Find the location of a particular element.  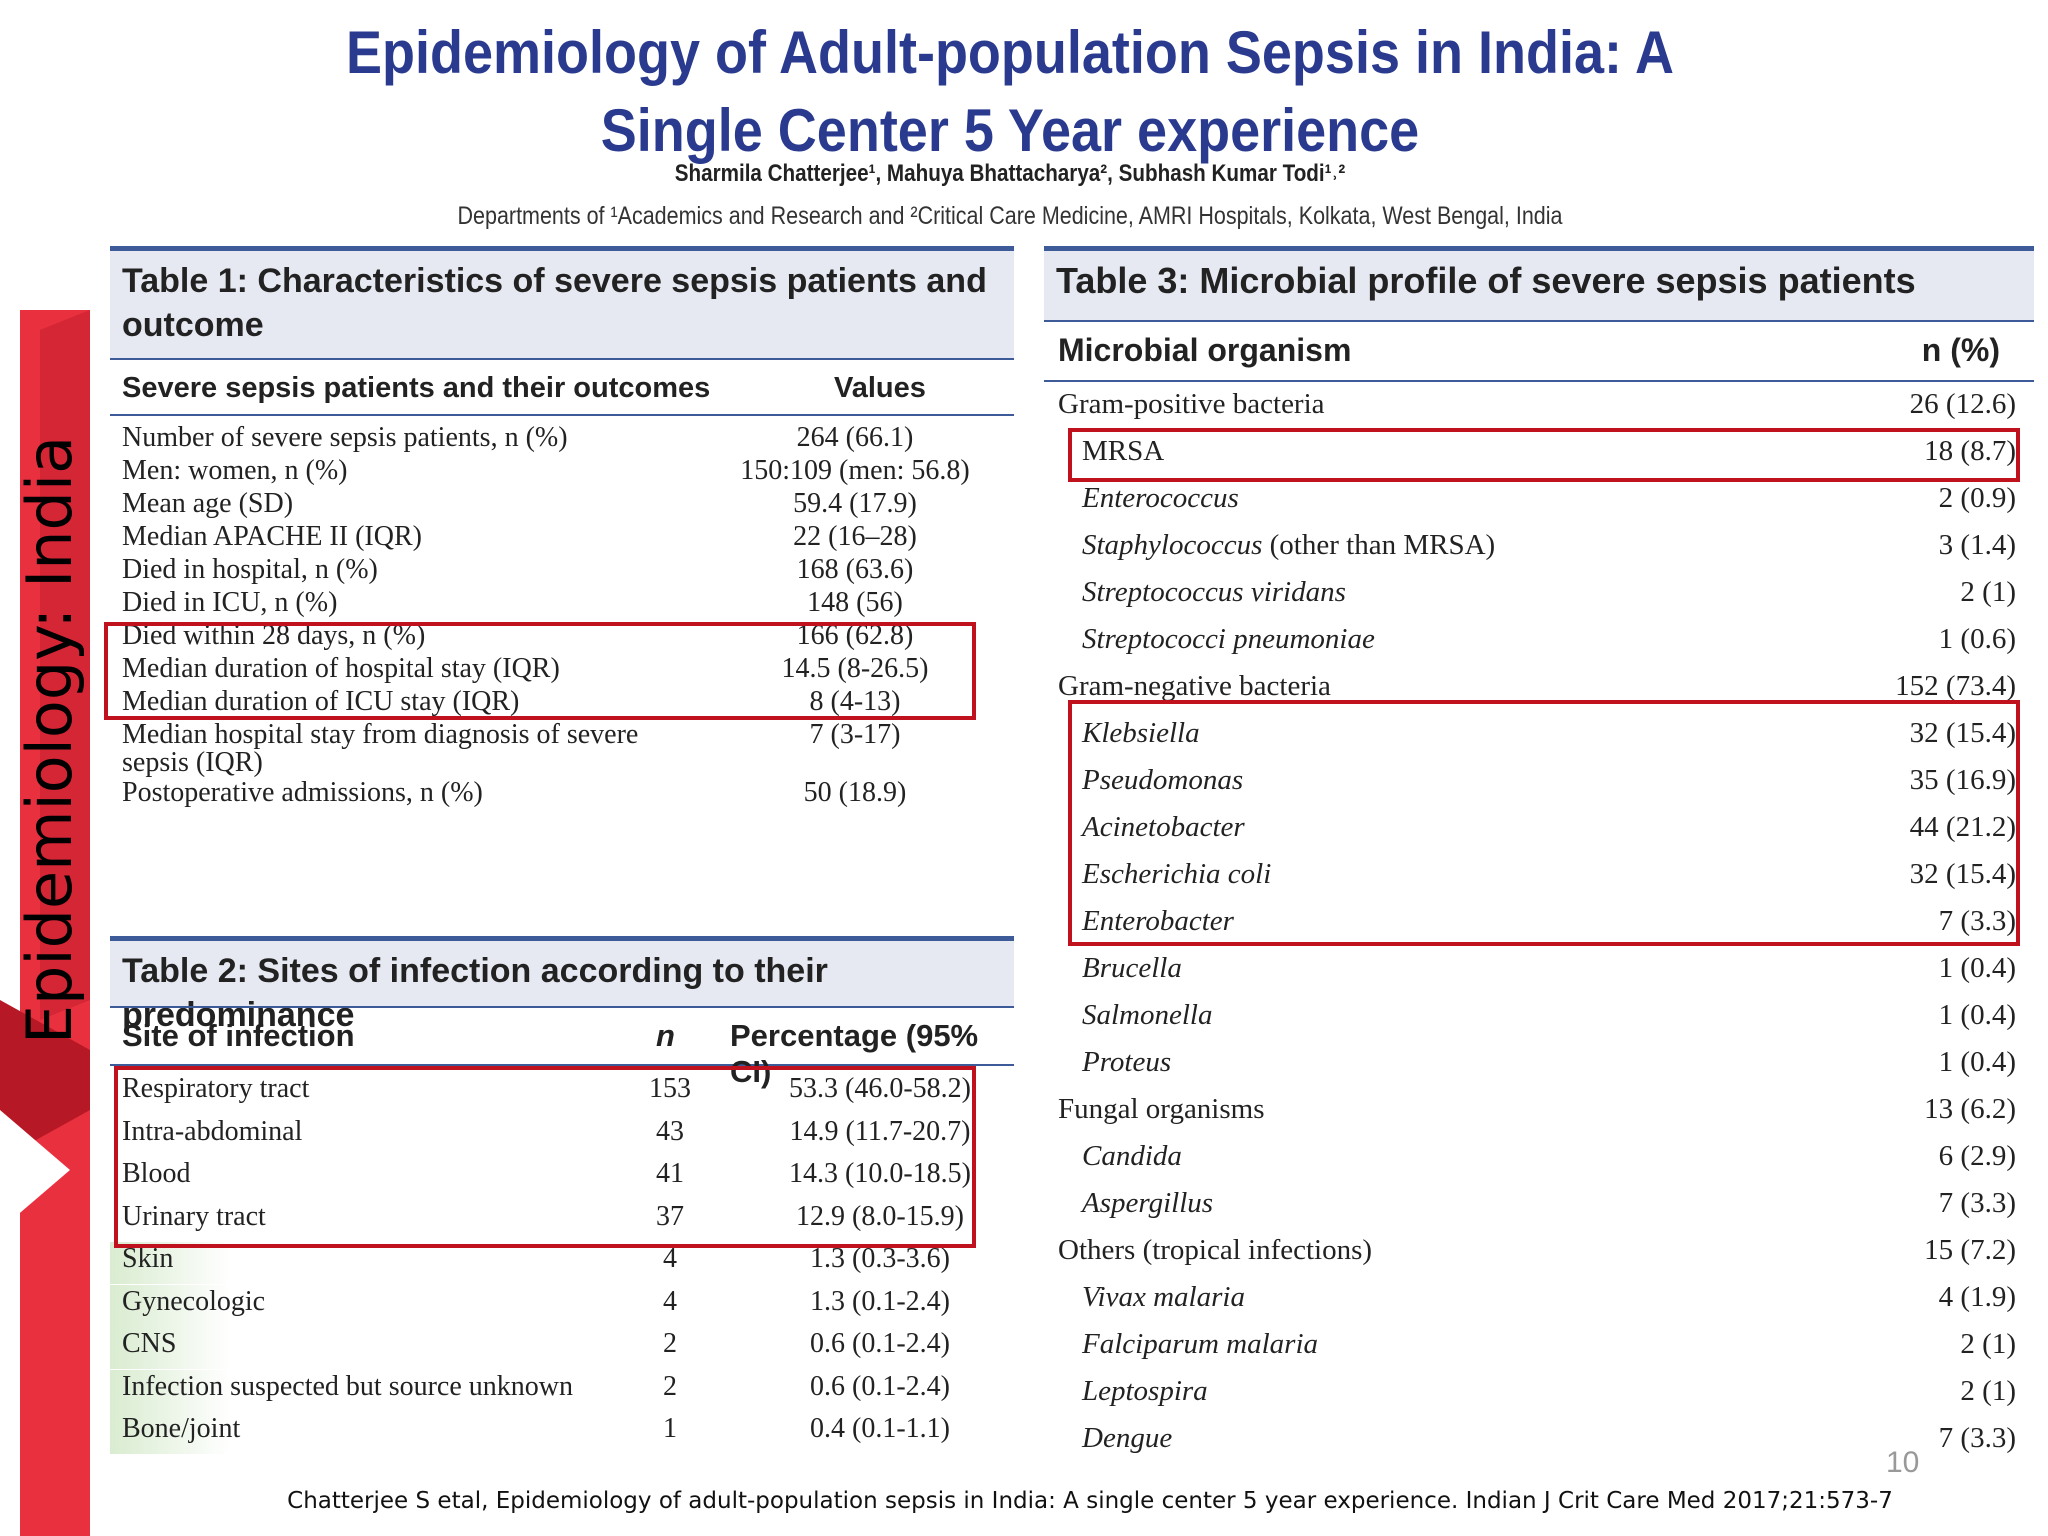

row-n-percent: 3 (1.4) is located at coordinates (1977, 545).